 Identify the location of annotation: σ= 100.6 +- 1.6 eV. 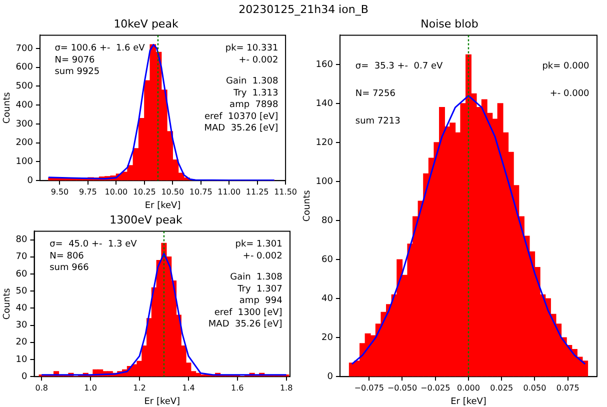
(100, 49).